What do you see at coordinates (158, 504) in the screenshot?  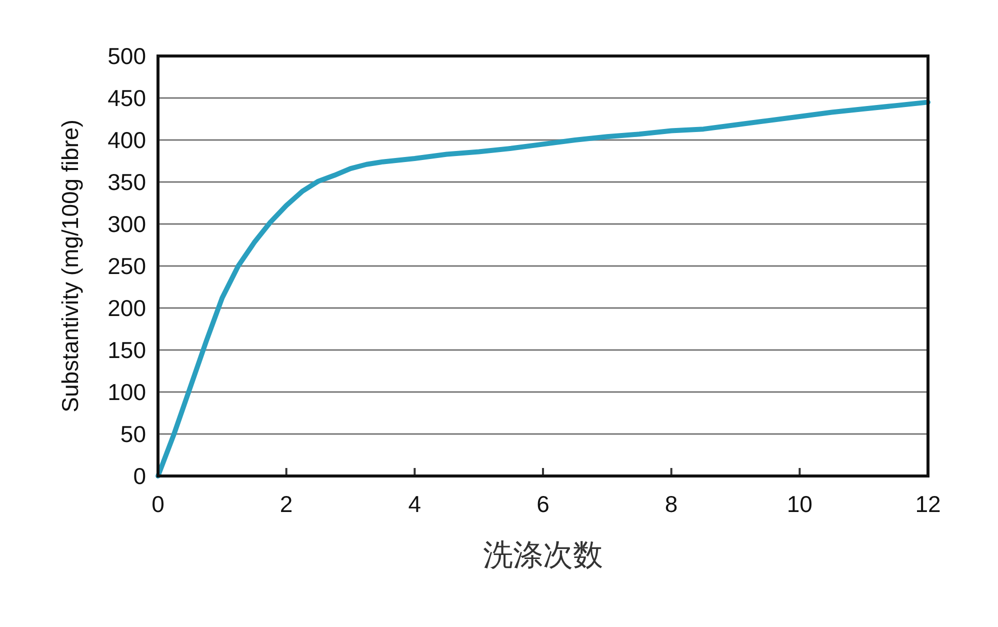 I see `x-tick-label: 0` at bounding box center [158, 504].